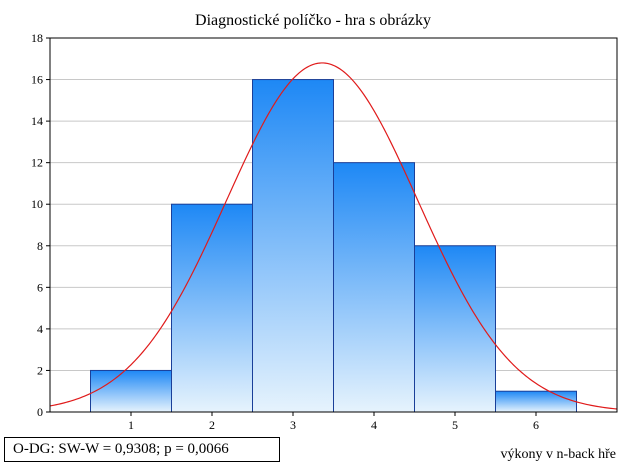  I want to click on x-axis-ticks: 1 2 3 4 5 6, so click(333, 422).